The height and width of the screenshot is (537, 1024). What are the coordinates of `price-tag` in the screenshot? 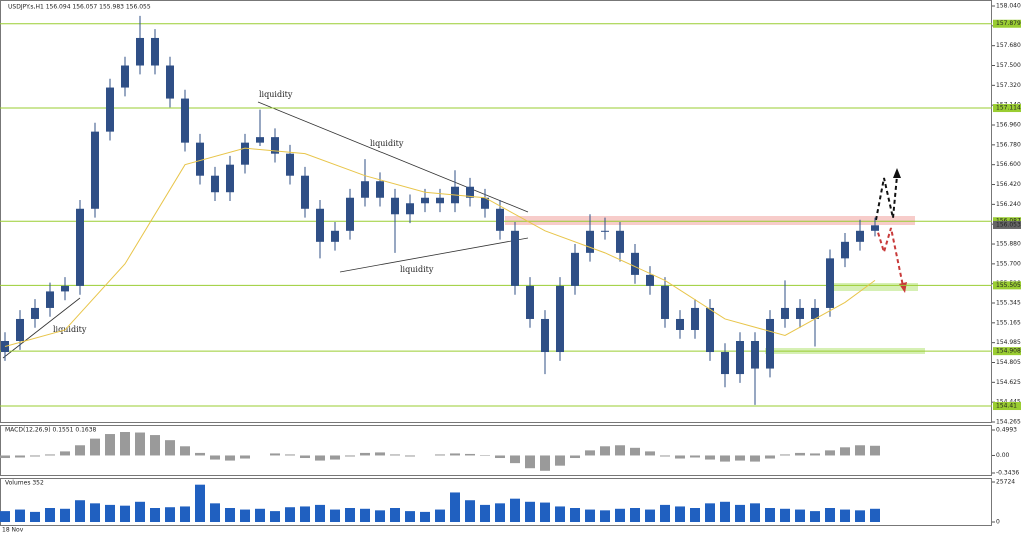 It's located at (1007, 224).